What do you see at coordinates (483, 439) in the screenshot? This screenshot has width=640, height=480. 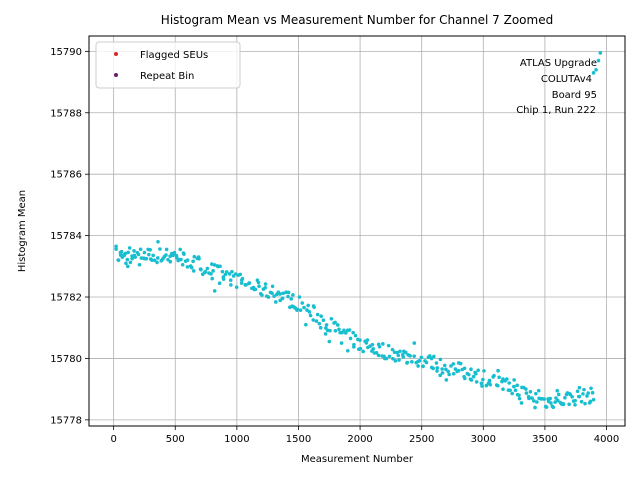 I see `x-tick-label: 3000` at bounding box center [483, 439].